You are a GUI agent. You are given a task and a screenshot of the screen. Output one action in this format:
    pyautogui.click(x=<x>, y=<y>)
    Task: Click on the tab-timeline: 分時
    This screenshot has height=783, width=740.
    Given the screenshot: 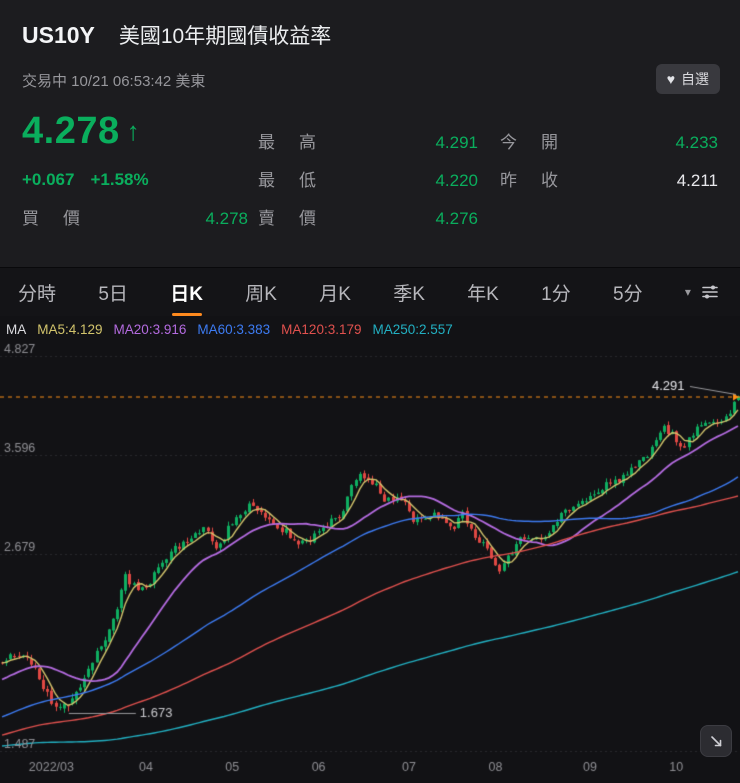 What is the action you would take?
    pyautogui.click(x=37, y=294)
    